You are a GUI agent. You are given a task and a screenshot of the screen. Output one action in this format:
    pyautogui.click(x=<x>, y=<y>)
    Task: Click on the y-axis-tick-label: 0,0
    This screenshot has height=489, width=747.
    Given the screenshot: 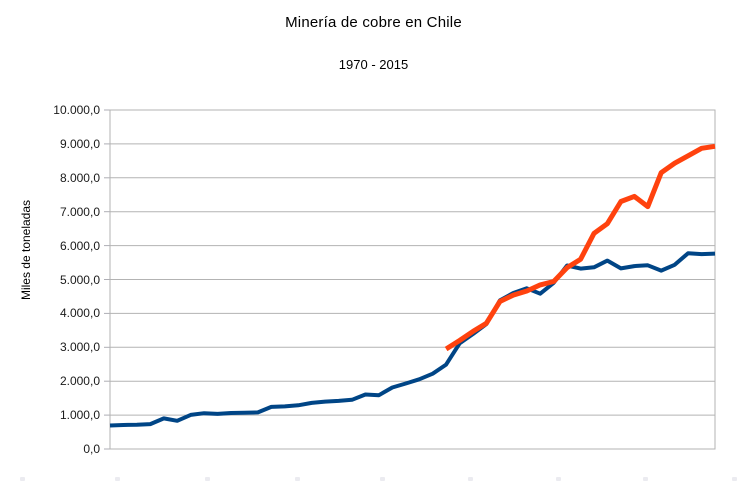 What is the action you would take?
    pyautogui.click(x=91, y=449)
    